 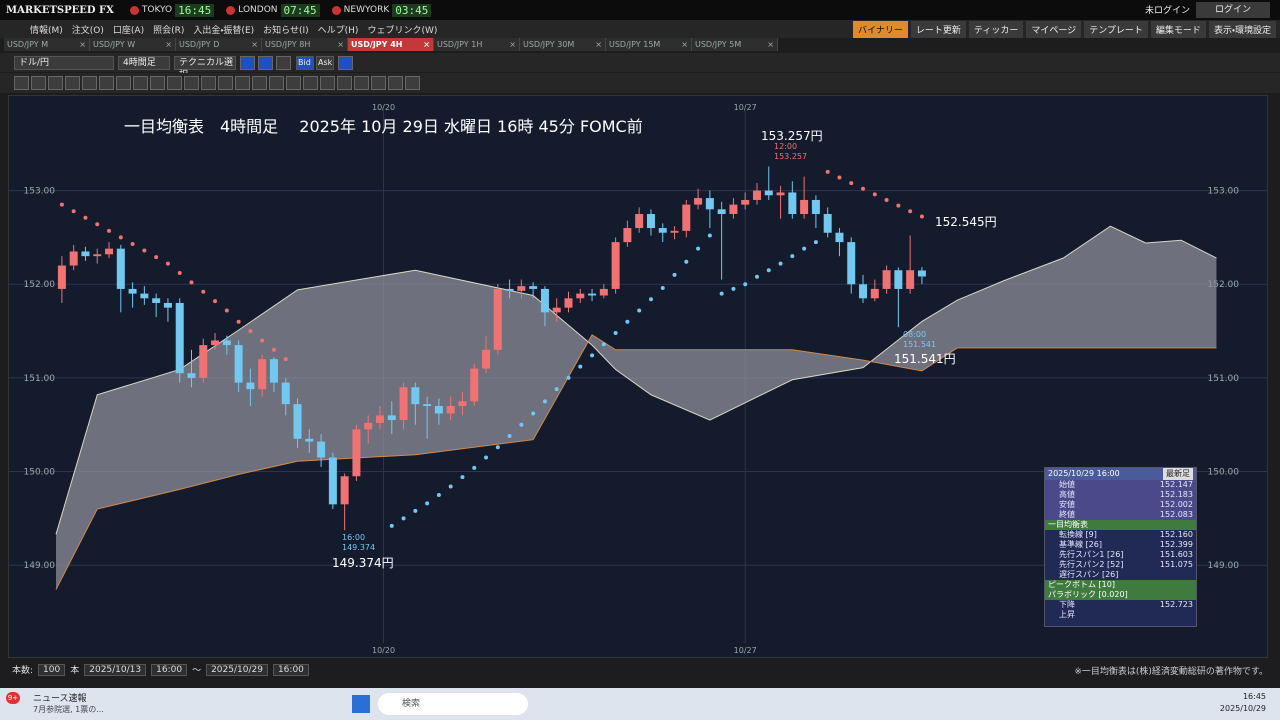 What do you see at coordinates (338, 30) in the screenshot?
I see `menu-item: ヘルプ(H)` at bounding box center [338, 30].